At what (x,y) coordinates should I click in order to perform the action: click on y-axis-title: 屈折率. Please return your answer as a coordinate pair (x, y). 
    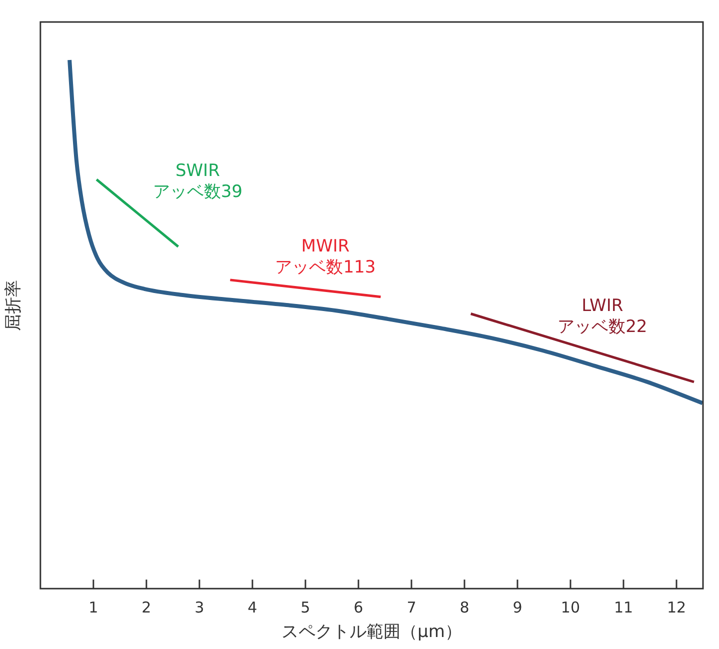
    Looking at the image, I should click on (14, 305).